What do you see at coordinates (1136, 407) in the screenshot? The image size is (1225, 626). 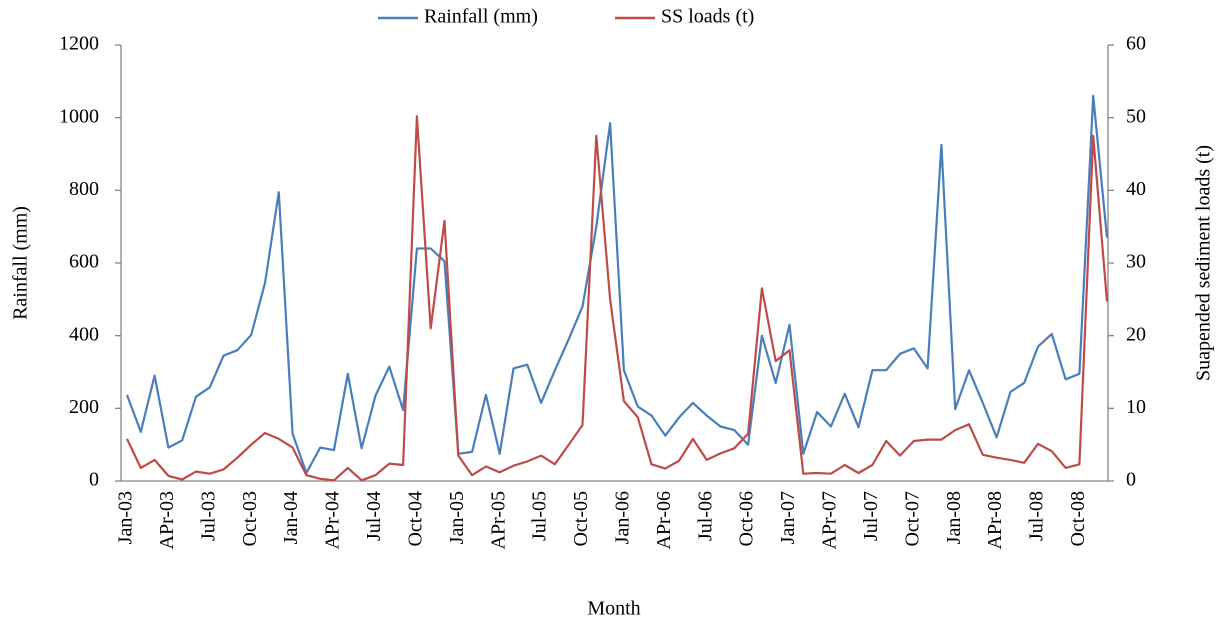 I see `y2-tick-label: 10` at bounding box center [1136, 407].